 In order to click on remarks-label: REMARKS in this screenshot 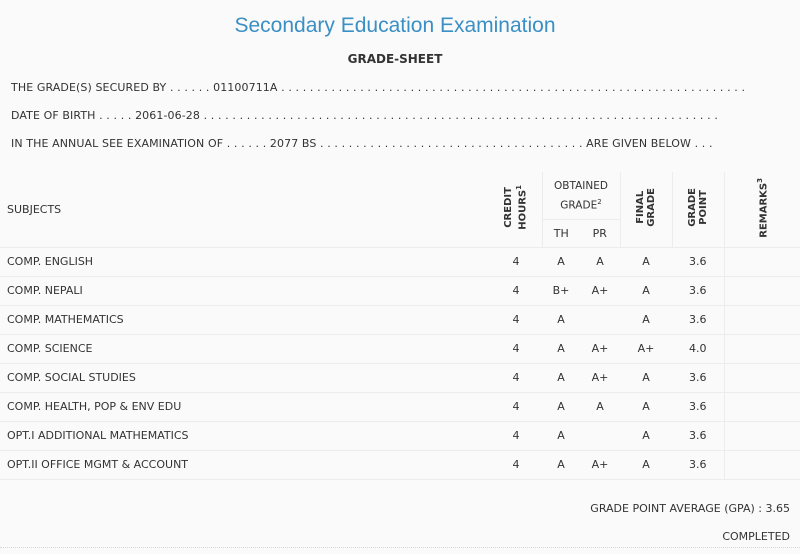, I will do `click(764, 210)`.